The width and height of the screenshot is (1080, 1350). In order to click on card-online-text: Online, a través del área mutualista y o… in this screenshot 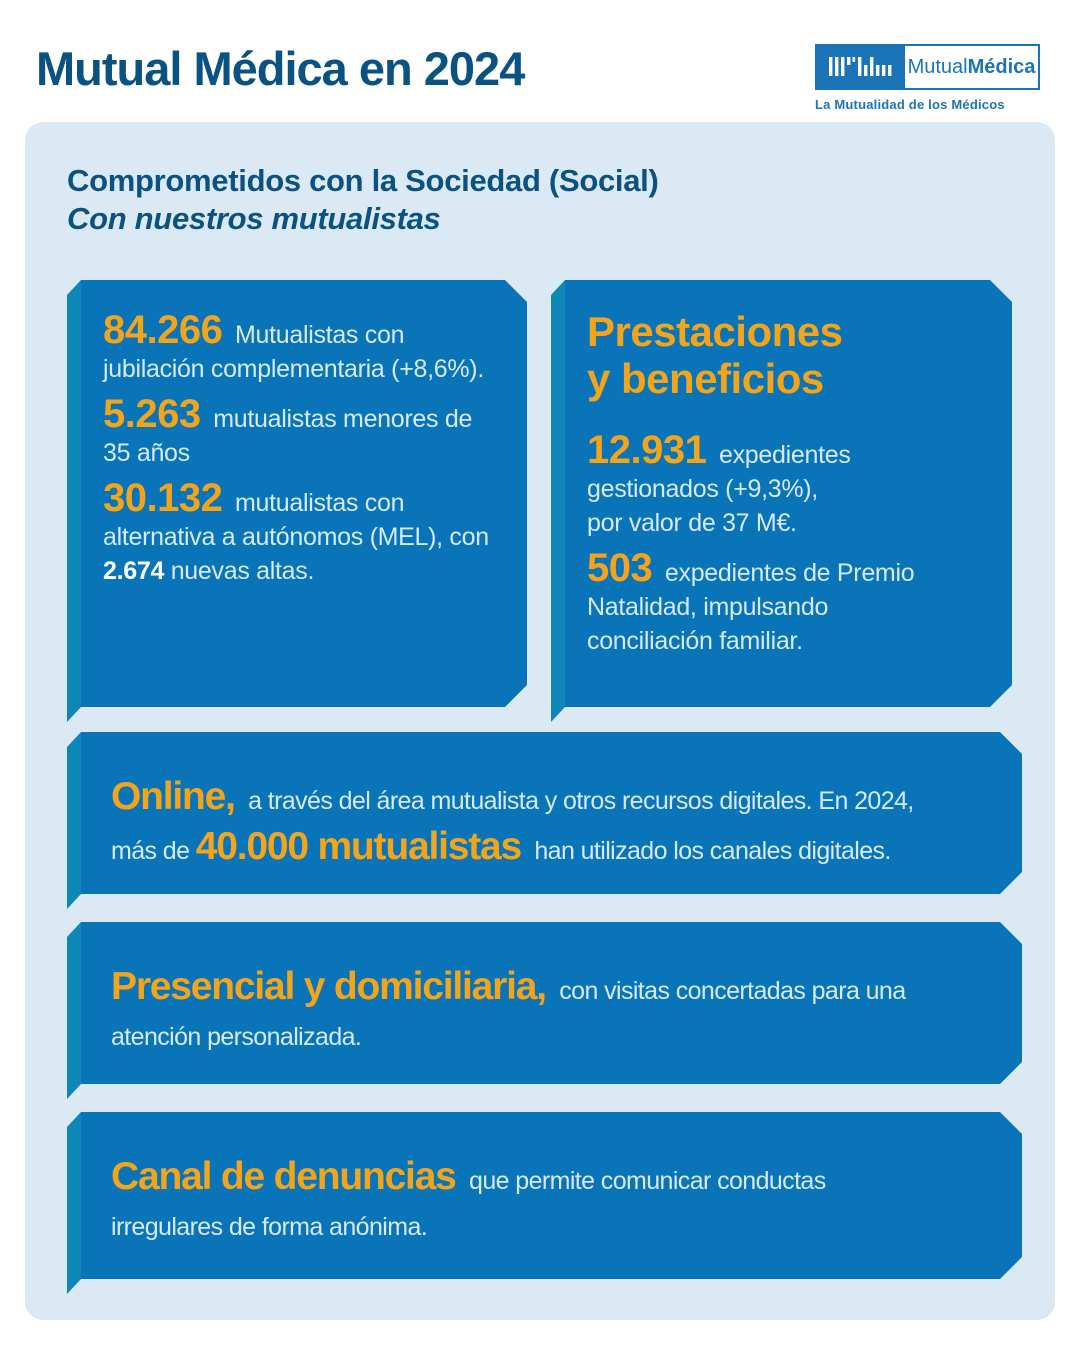, I will do `click(512, 821)`.